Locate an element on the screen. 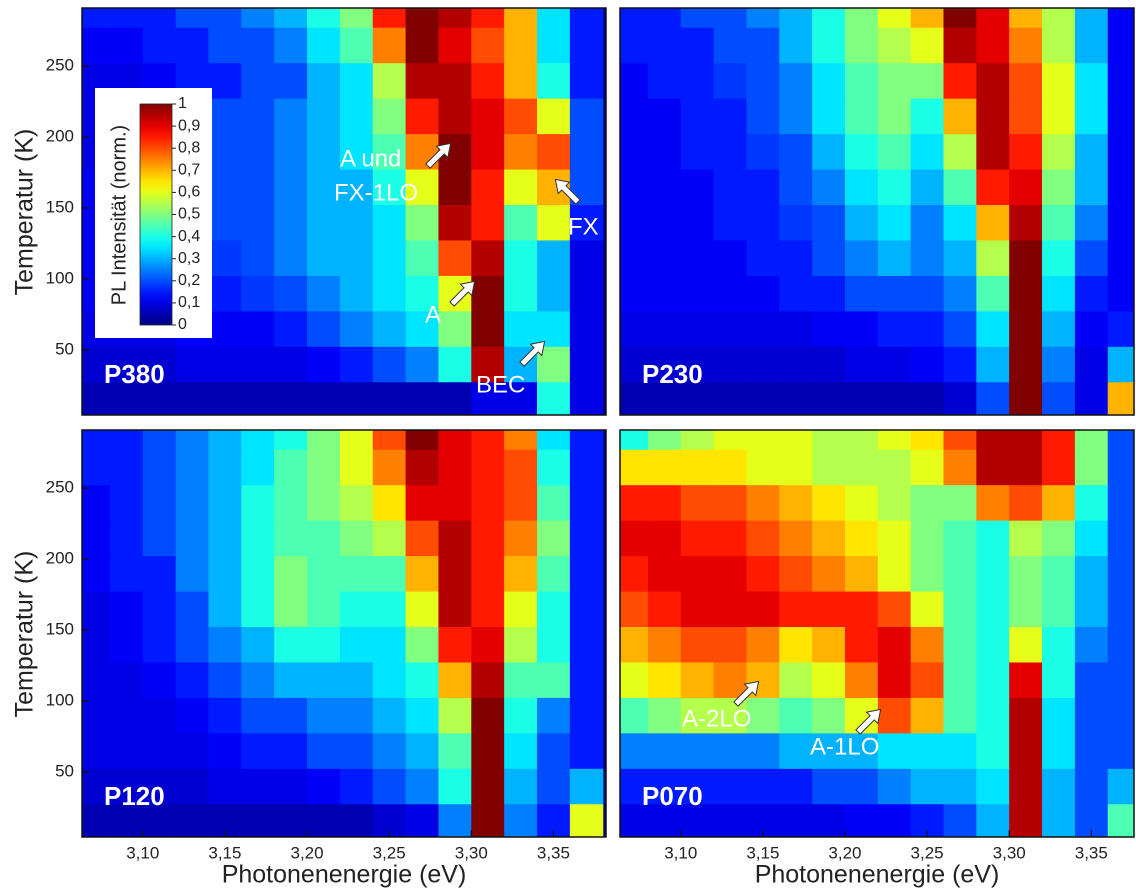 The image size is (1136, 894). panel-label: P230 is located at coordinates (672, 374).